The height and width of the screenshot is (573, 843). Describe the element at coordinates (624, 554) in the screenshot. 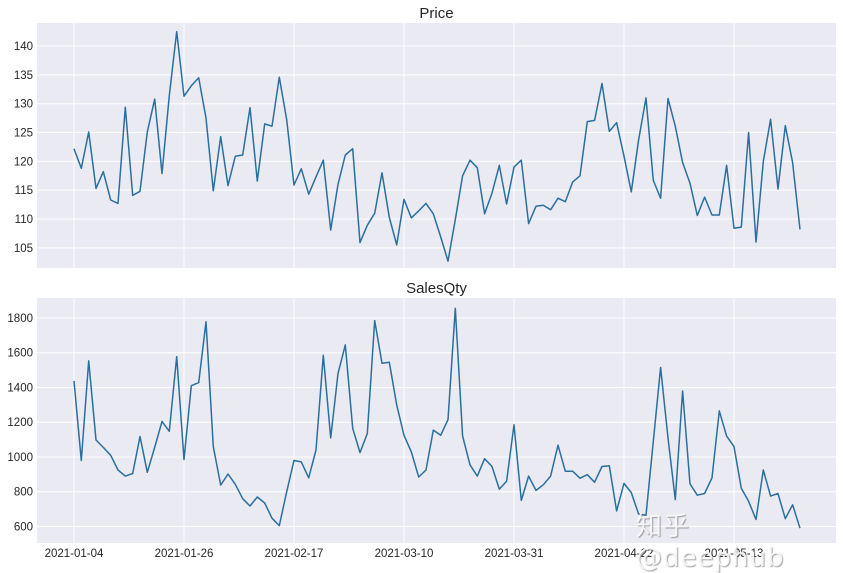

I see `x-tick-label: 2021-04-22` at that location.